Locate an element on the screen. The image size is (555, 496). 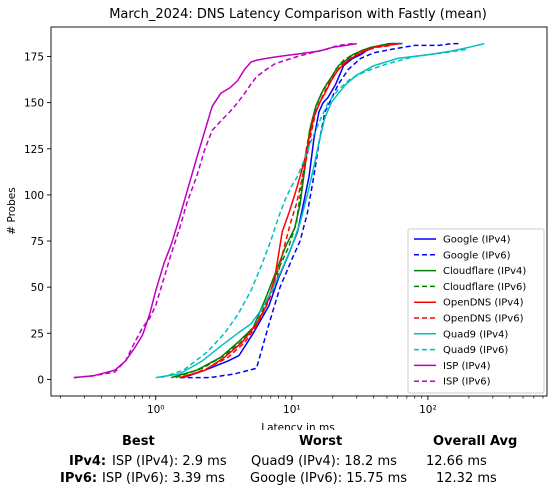
legend-label-1: Google (IPv6) is located at coordinates (477, 255).